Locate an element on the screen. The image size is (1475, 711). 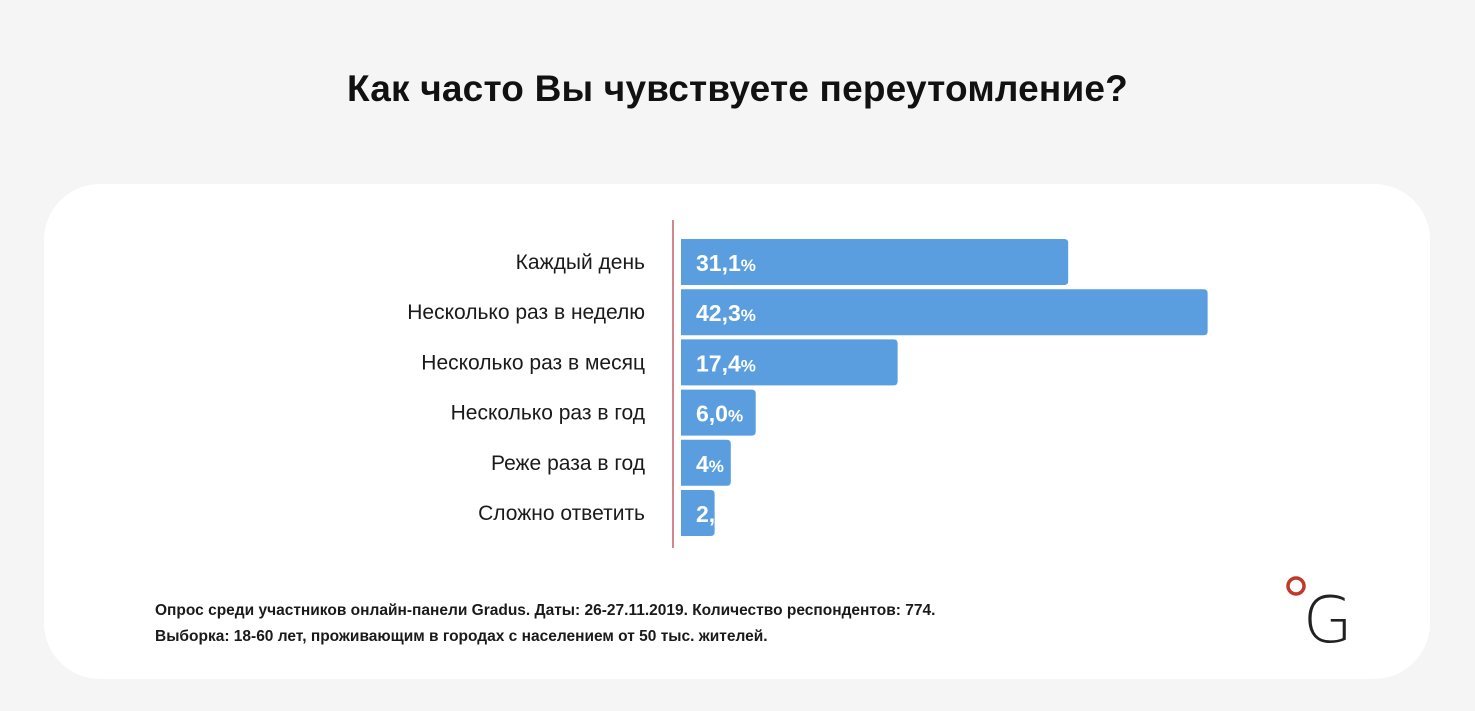
logo-dot is located at coordinates (1296, 586).